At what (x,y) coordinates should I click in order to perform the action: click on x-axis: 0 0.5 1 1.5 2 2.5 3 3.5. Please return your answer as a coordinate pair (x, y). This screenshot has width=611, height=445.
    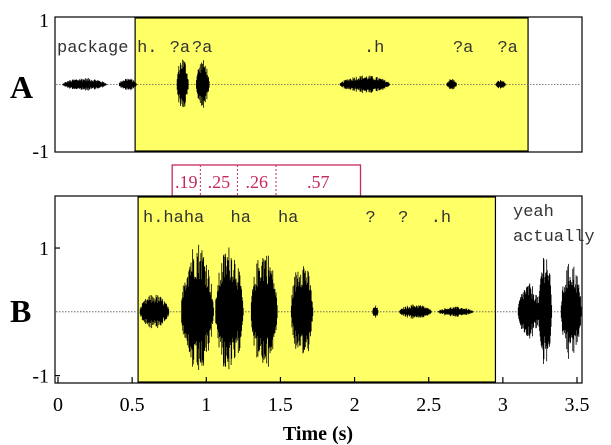
    Looking at the image, I should click on (321, 396).